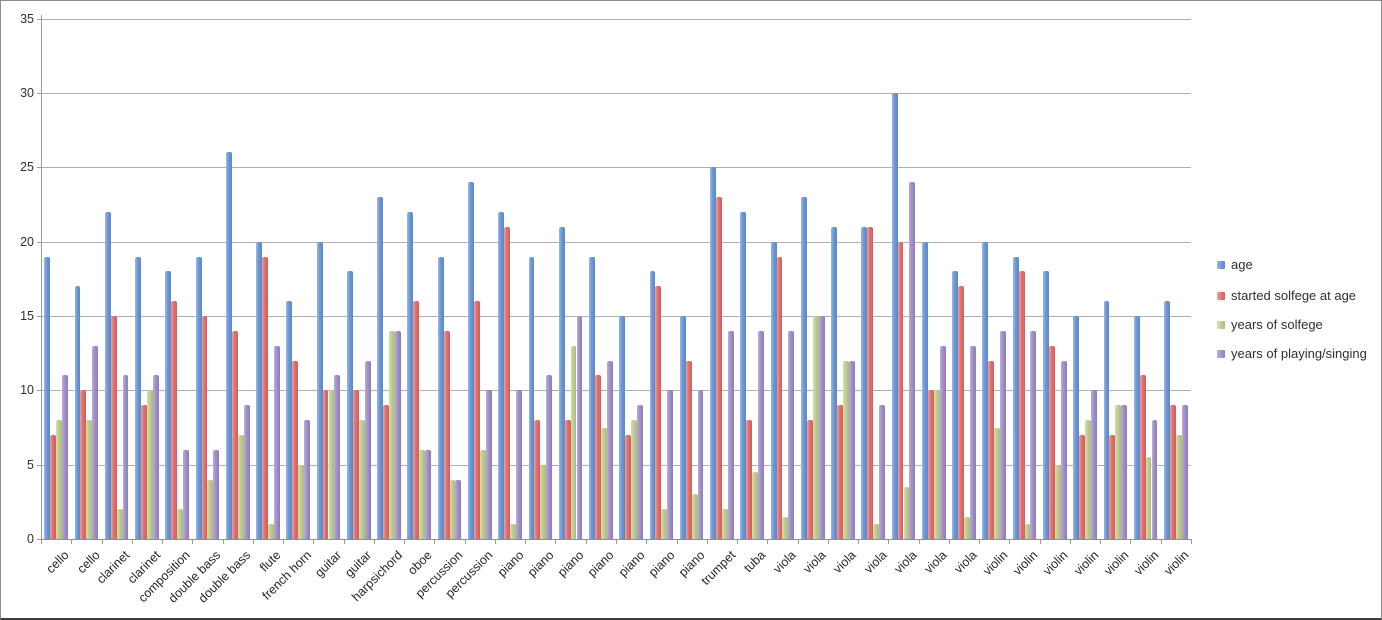  Describe the element at coordinates (1277, 324) in the screenshot. I see `legend-label: years of solfege` at that location.